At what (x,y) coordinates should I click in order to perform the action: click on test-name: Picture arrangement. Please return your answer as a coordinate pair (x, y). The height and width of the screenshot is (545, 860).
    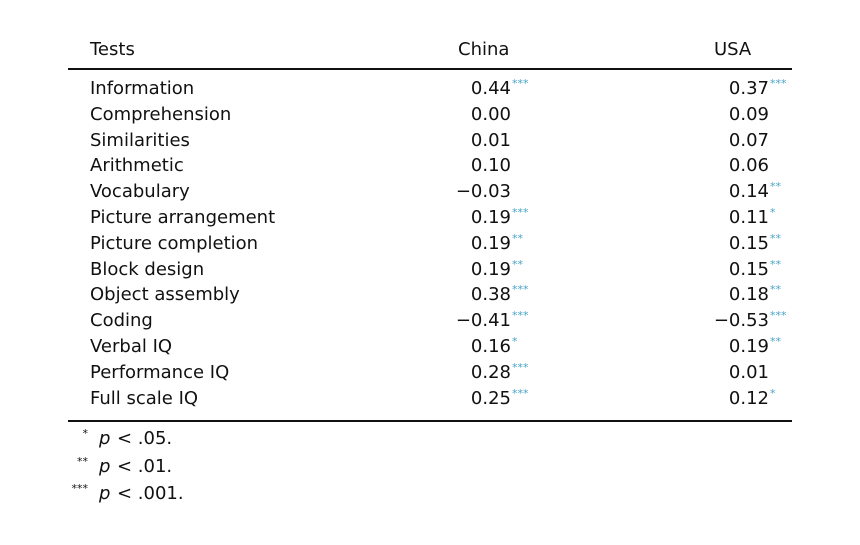
    Looking at the image, I should click on (183, 217).